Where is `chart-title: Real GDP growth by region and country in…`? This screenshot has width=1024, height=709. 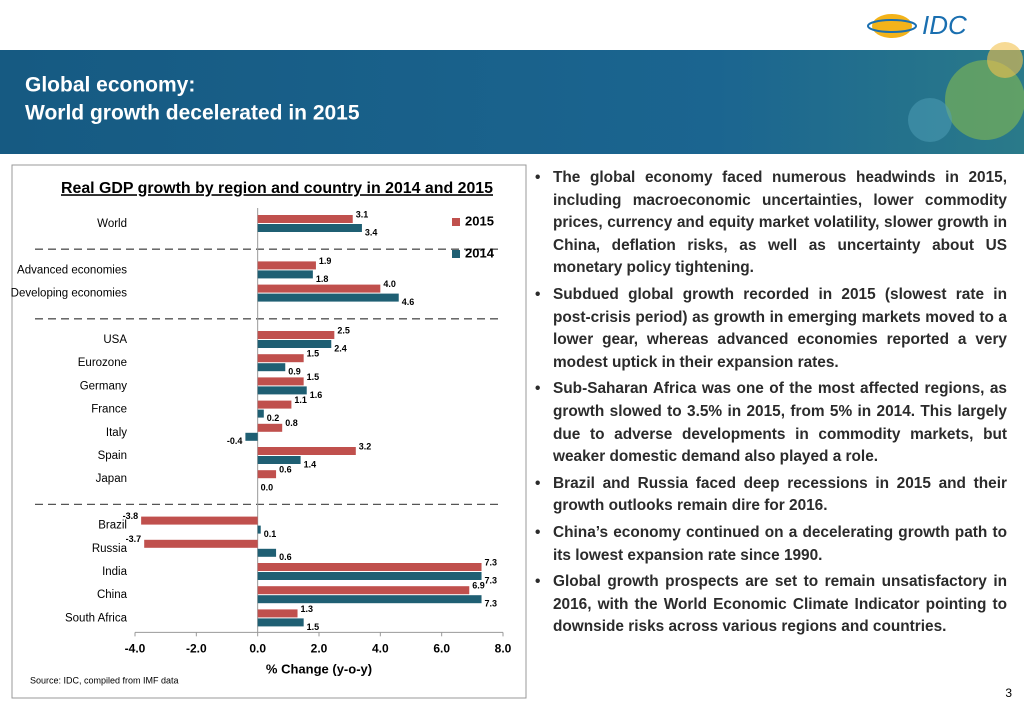
chart-title: Real GDP growth by region and country in… is located at coordinates (277, 188).